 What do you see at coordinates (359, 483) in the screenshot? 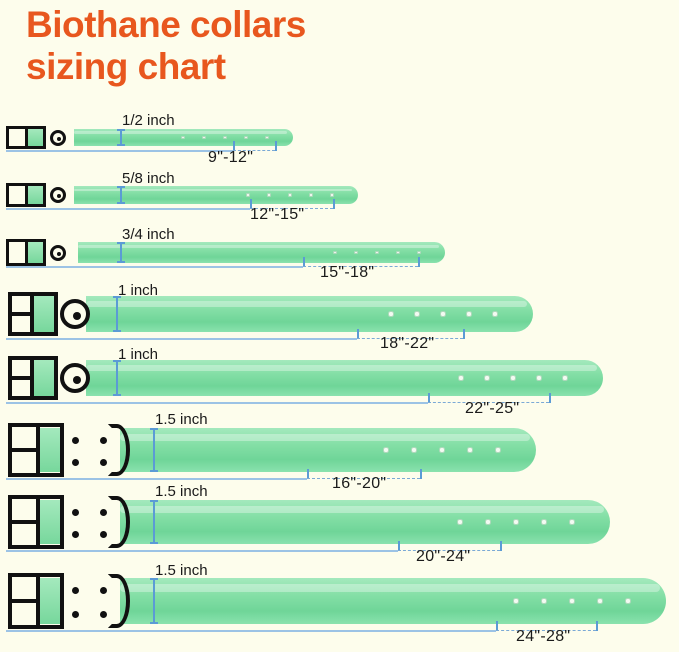
I see `collar-size-label: 16"-20"` at bounding box center [359, 483].